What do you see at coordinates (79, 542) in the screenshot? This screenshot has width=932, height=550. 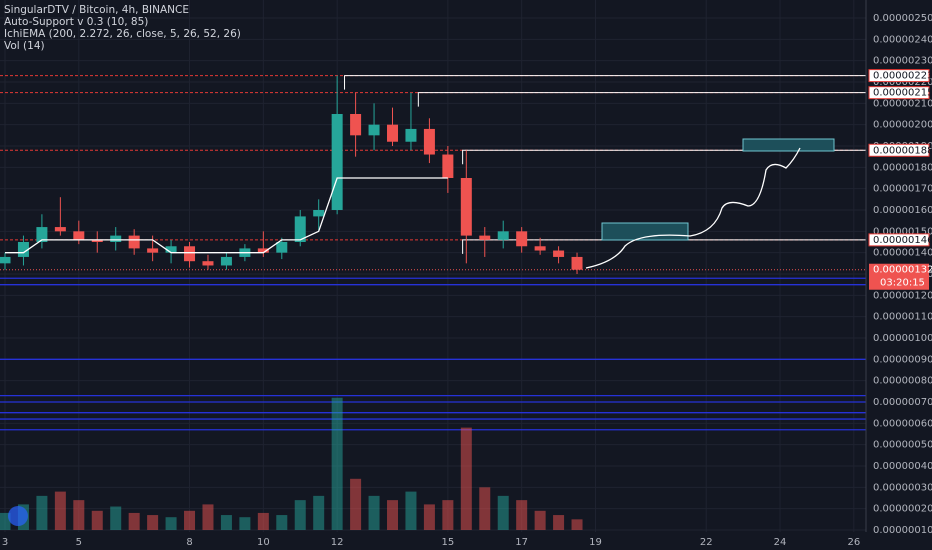 I see `x-tick-label: 5` at bounding box center [79, 542].